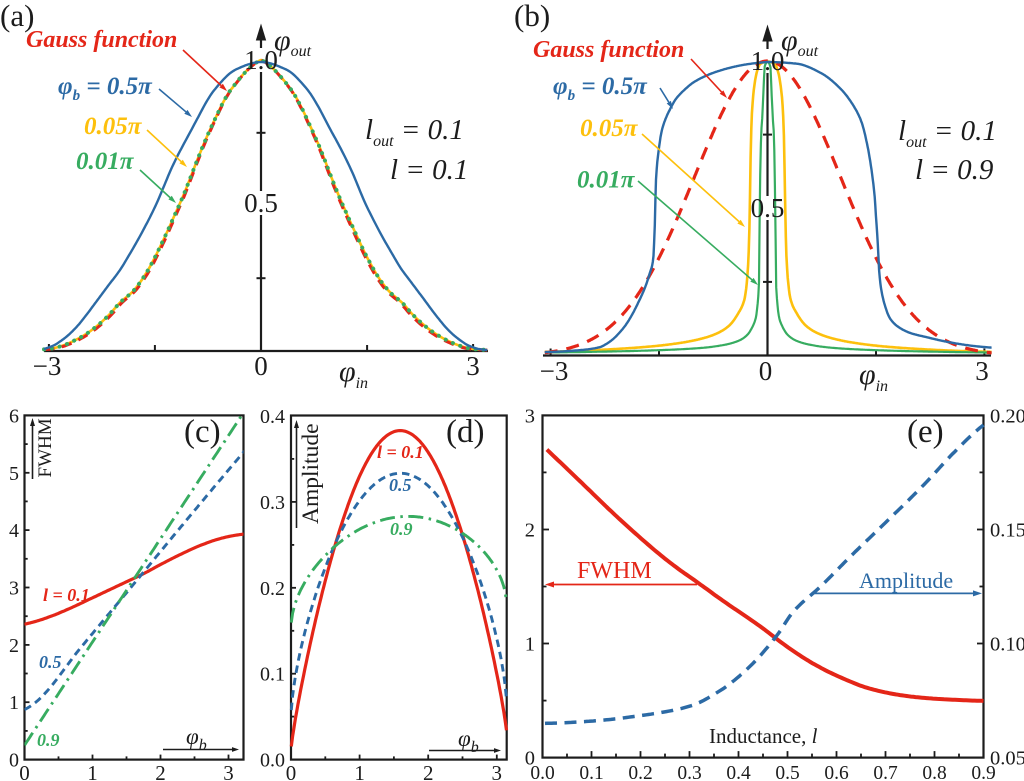 This screenshot has width=1024, height=781. Describe the element at coordinates (885, 772) in the screenshot. I see `svg-text: 0.7` at that location.